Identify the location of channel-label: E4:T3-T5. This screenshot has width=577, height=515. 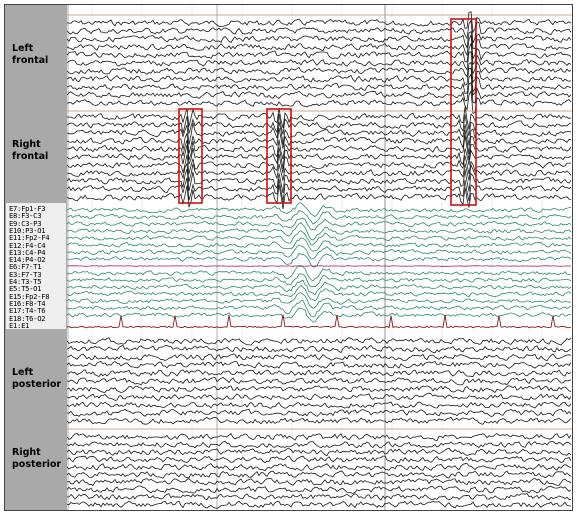
(25, 281).